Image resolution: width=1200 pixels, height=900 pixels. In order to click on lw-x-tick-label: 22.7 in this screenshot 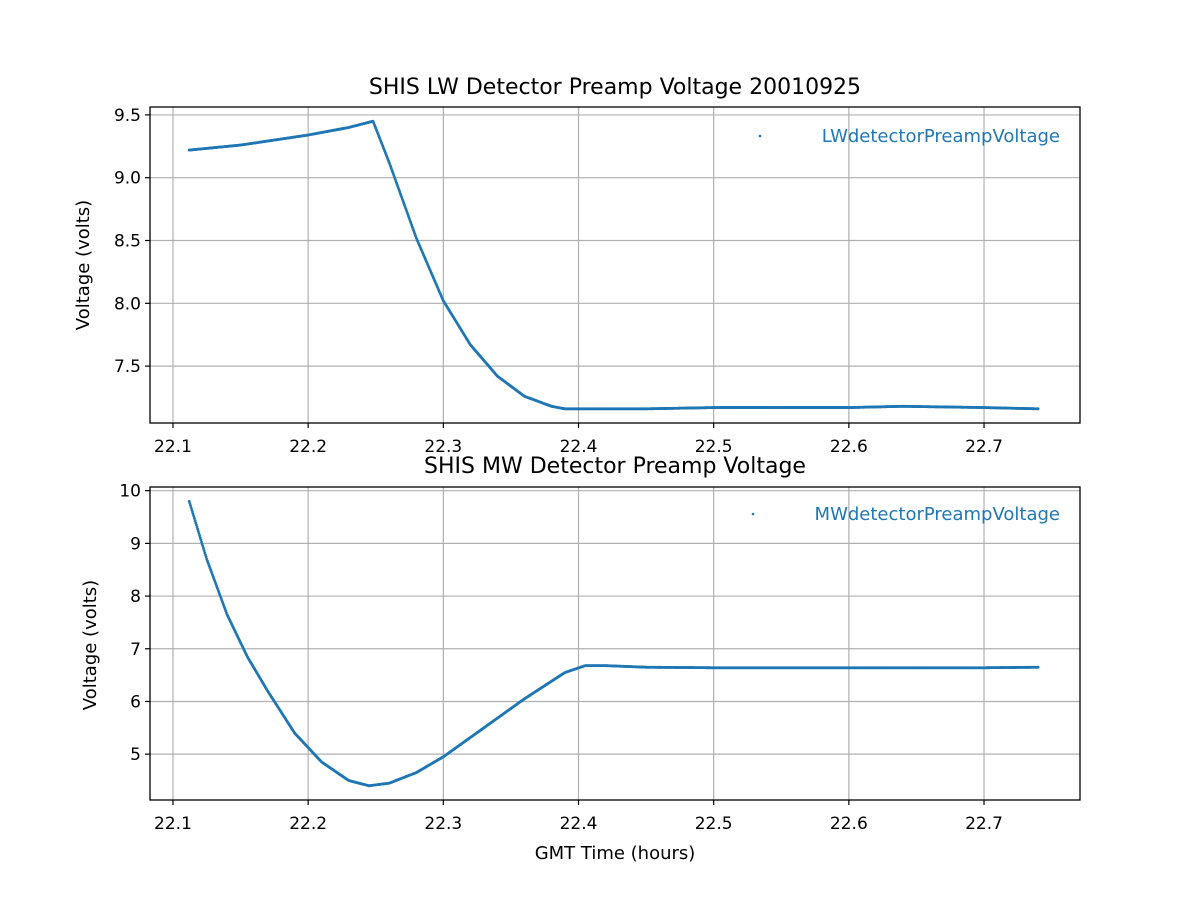, I will do `click(984, 447)`.